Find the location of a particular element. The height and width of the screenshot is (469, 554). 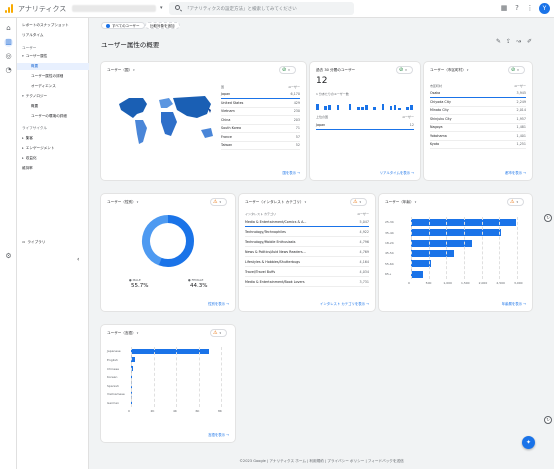

card-title: ユーザー（国）▾ is located at coordinates (121, 70).